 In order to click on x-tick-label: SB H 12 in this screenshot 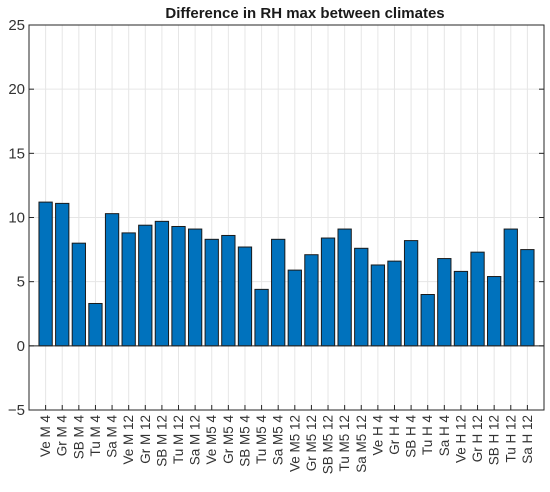, I will do `click(494, 440)`.